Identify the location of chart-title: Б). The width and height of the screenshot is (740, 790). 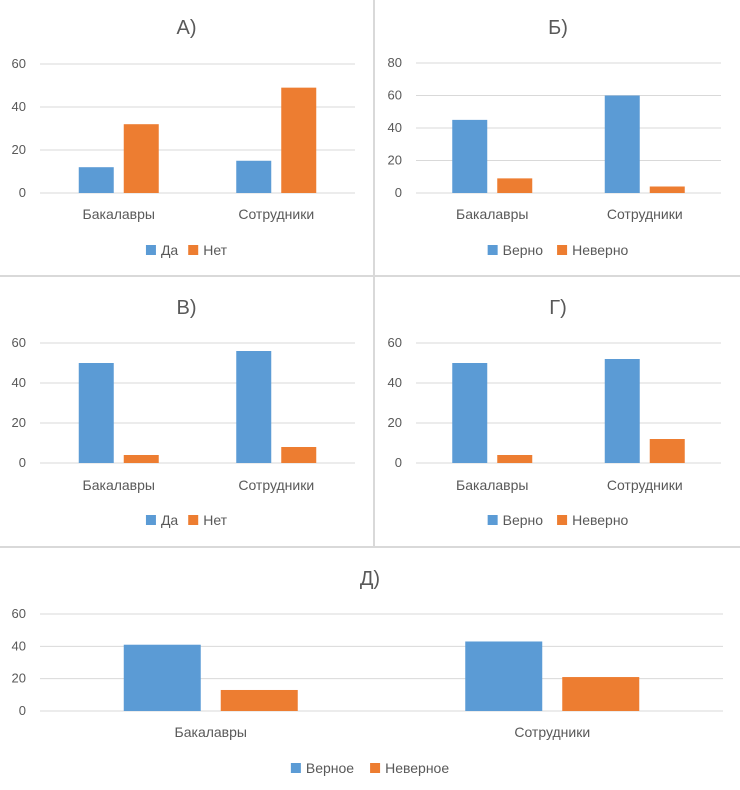
(558, 28).